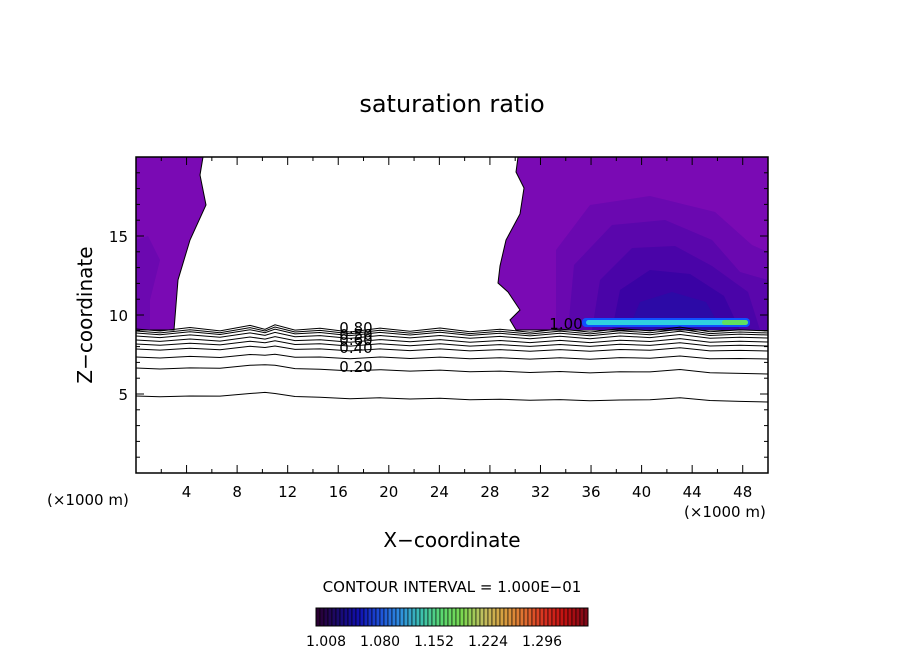 The width and height of the screenshot is (904, 654). What do you see at coordinates (355, 348) in the screenshot?
I see `contour-label: 0.40` at bounding box center [355, 348].